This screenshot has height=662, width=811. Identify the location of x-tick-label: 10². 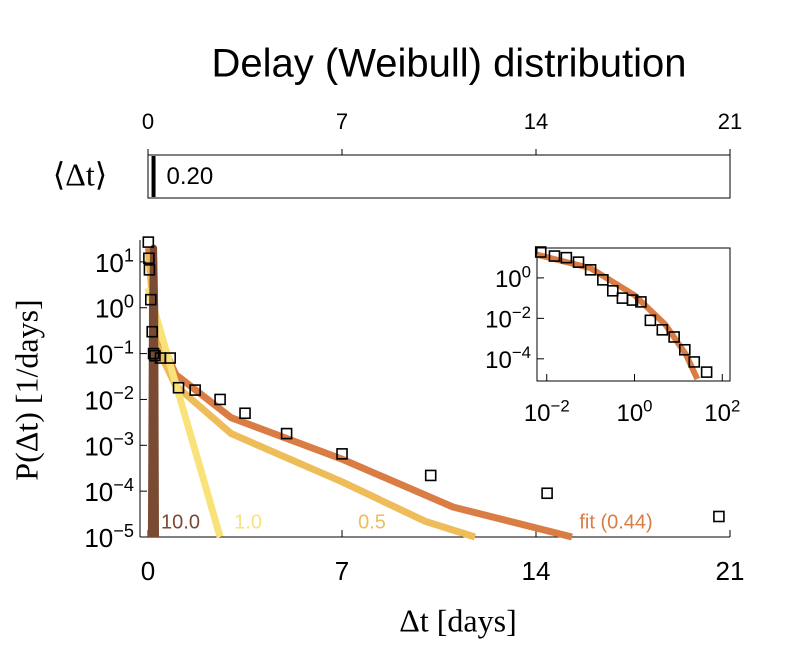
(722, 412).